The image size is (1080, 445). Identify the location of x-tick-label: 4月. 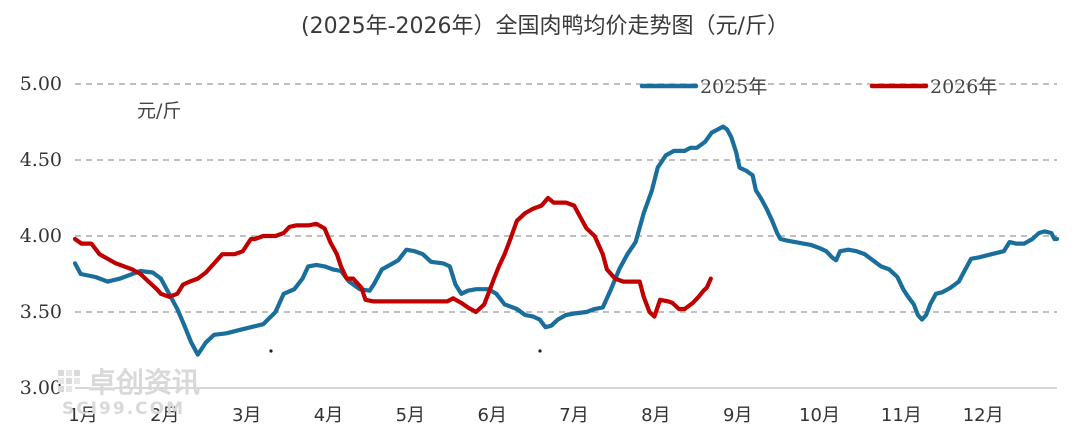
(328, 415).